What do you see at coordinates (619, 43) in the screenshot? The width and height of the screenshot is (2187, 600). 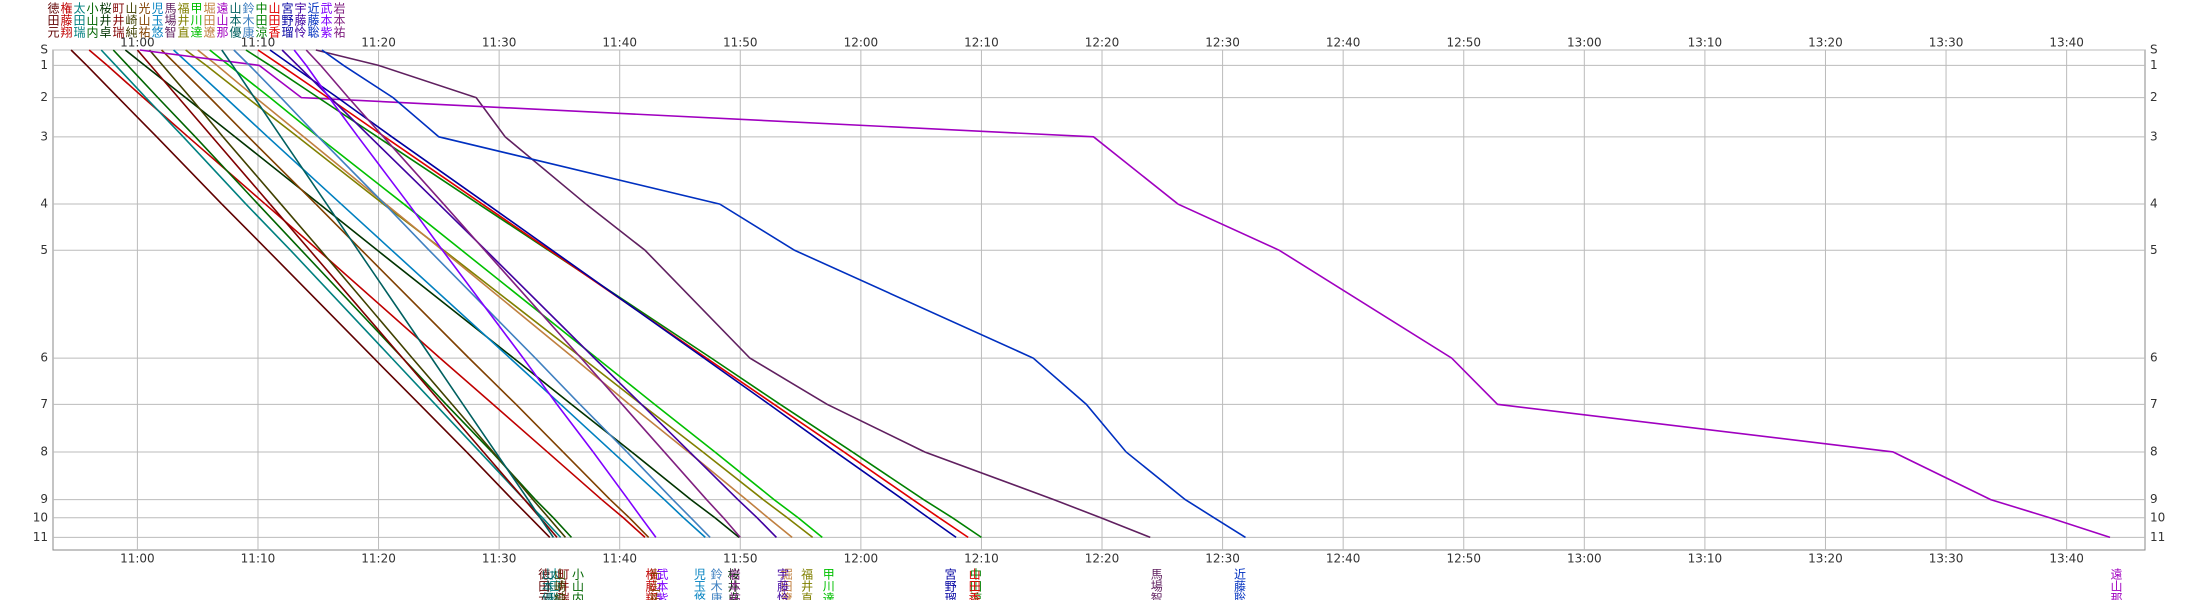 I see `x-tick-label: 11:40` at bounding box center [619, 43].